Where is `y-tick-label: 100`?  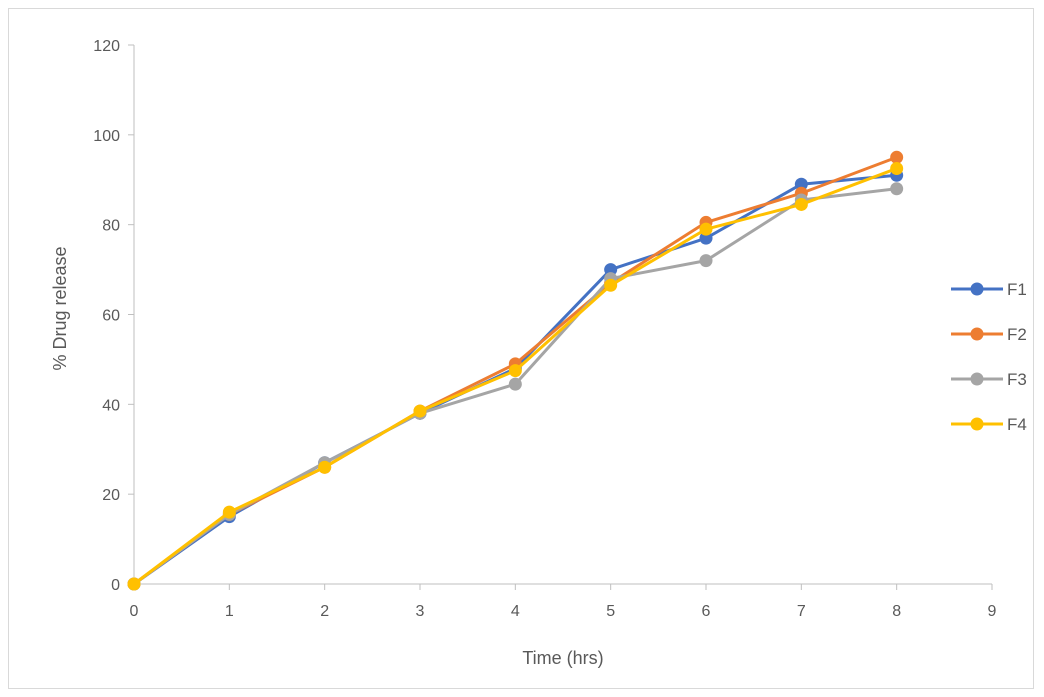 y-tick-label: 100 is located at coordinates (106, 136).